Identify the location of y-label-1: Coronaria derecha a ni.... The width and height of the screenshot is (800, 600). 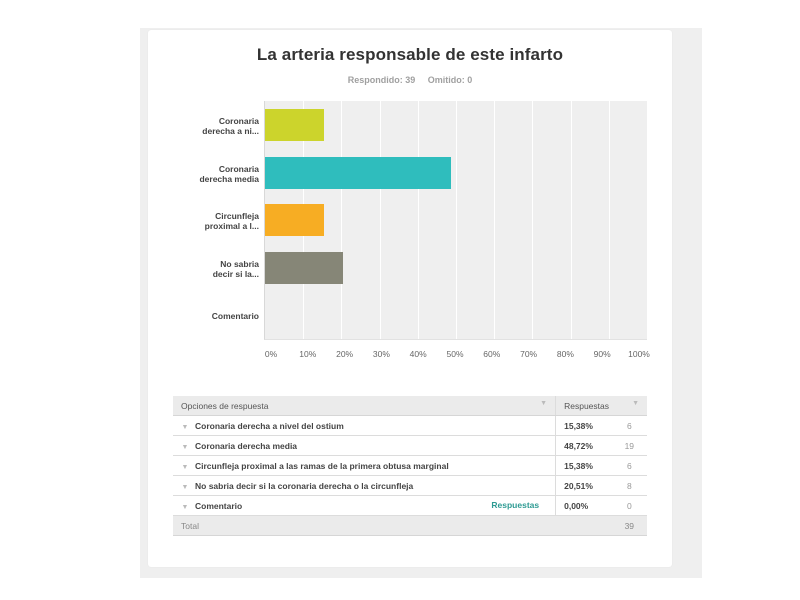
(230, 126).